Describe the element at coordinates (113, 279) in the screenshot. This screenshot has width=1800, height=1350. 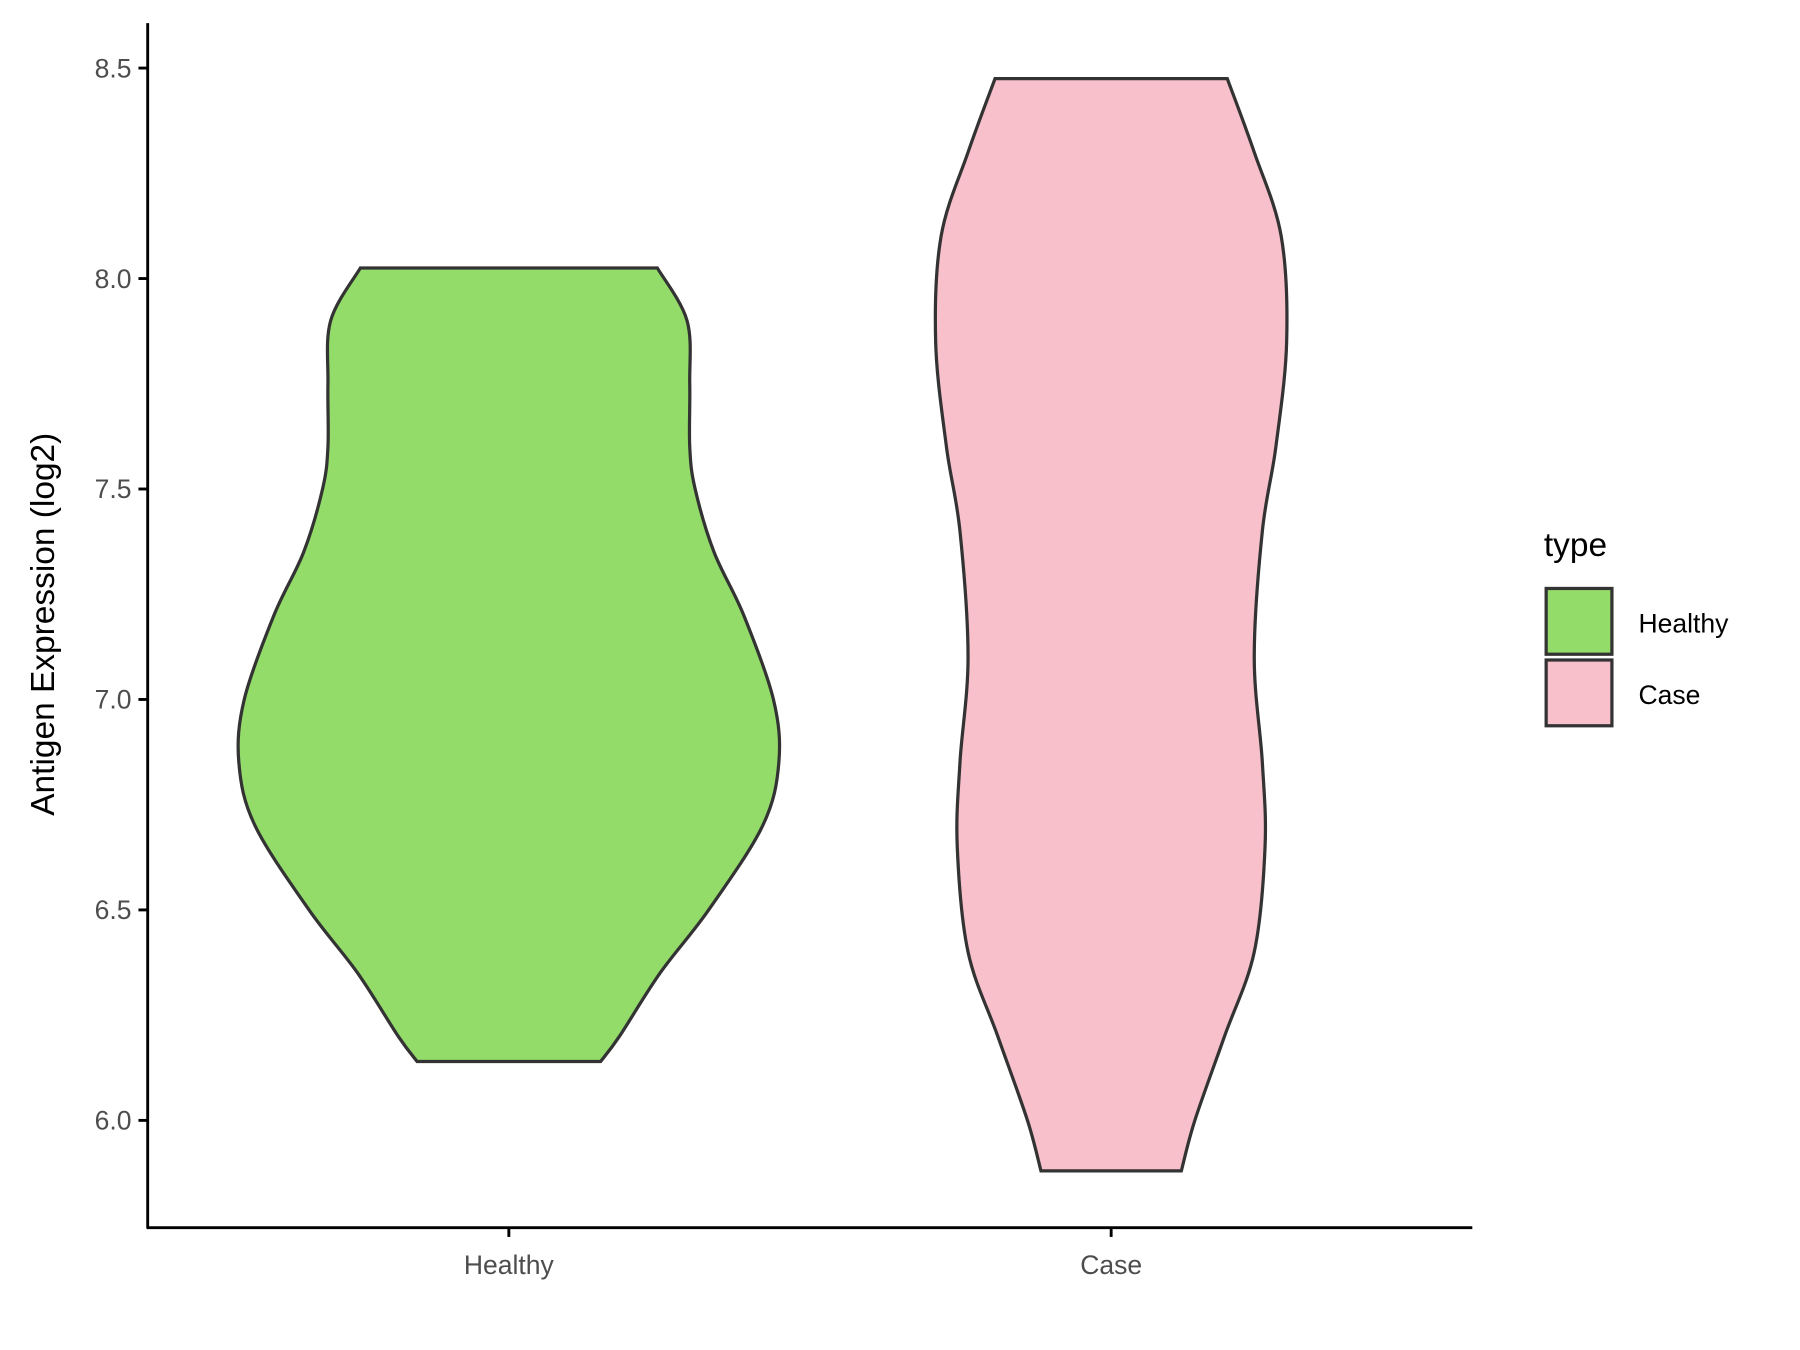
I see `y-tick-label: 8.0` at that location.